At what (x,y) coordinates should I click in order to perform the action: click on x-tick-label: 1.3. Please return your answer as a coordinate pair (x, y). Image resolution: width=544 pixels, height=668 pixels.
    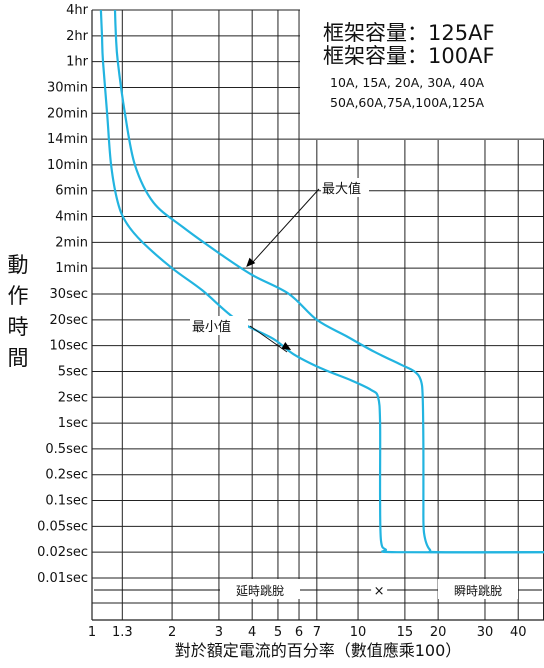
    Looking at the image, I should click on (122, 632).